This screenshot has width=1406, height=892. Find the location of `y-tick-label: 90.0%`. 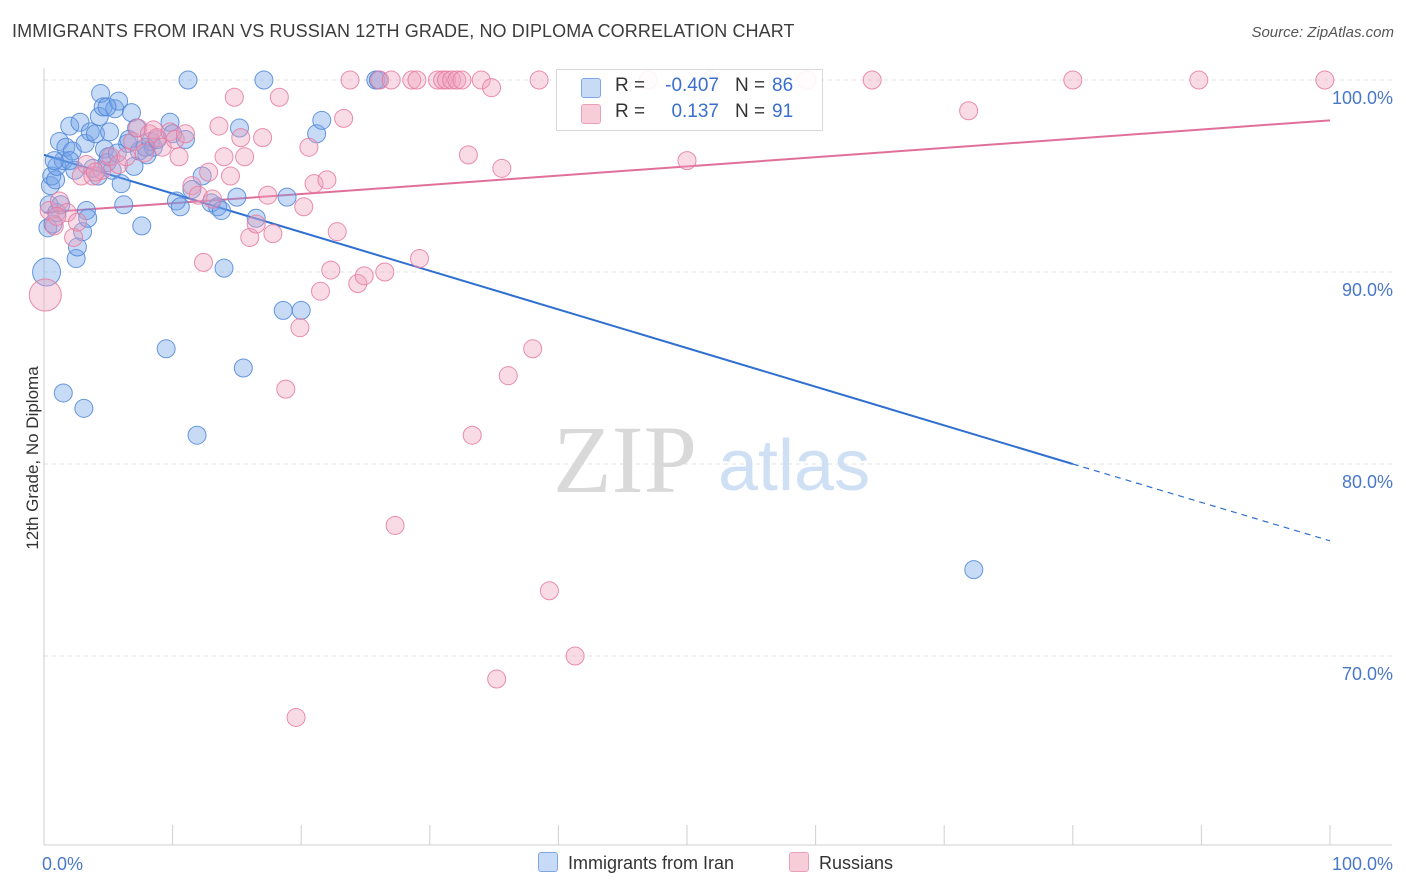

y-tick-label: 90.0% is located at coordinates (1367, 290).